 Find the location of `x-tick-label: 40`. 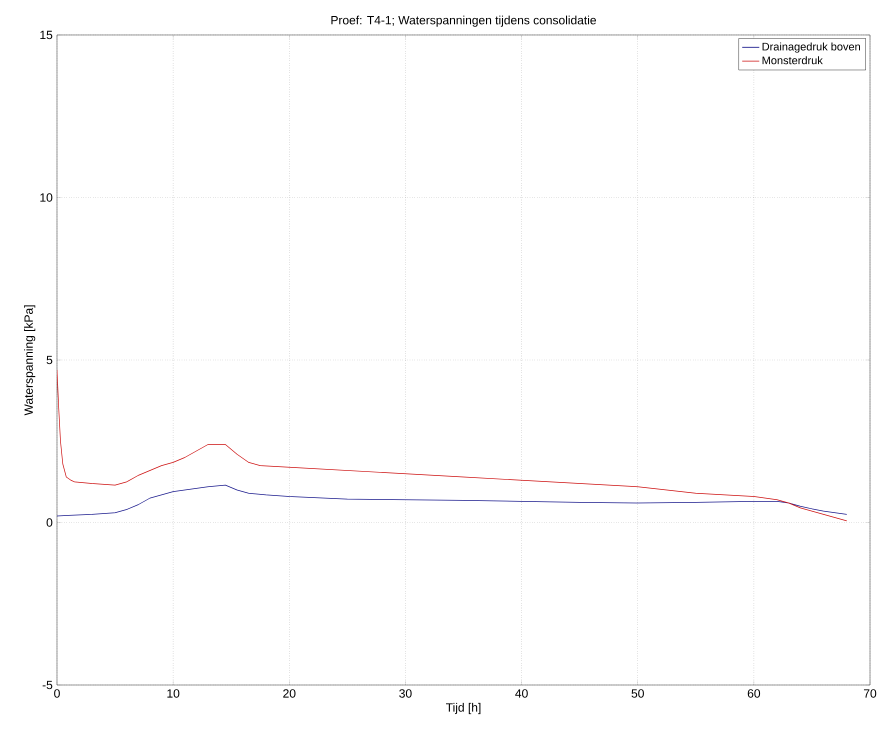

x-tick-label: 40 is located at coordinates (521, 693).